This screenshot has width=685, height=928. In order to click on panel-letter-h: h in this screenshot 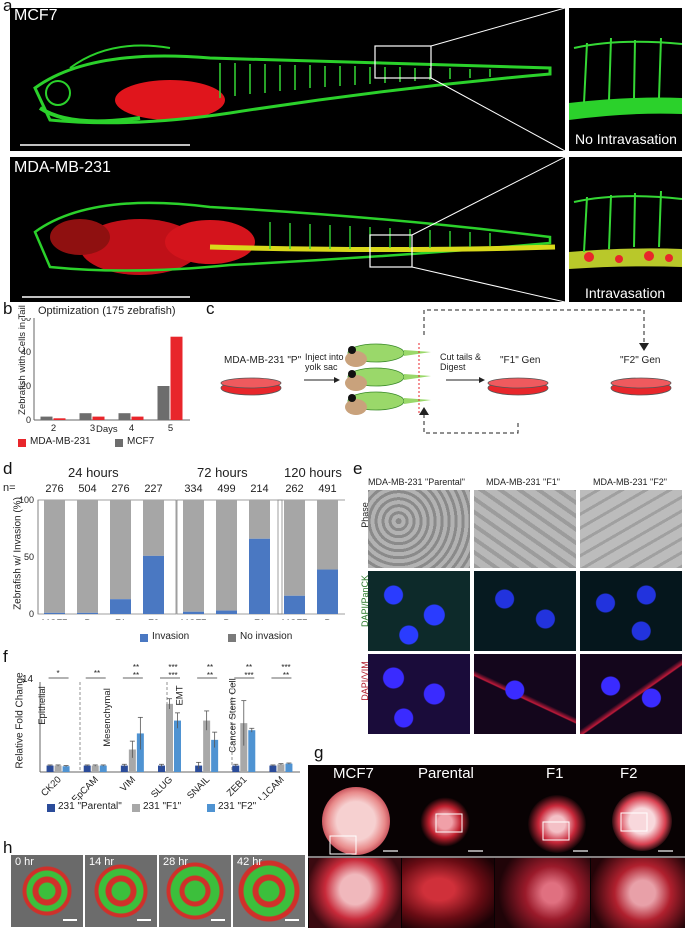, I will do `click(8, 847)`.